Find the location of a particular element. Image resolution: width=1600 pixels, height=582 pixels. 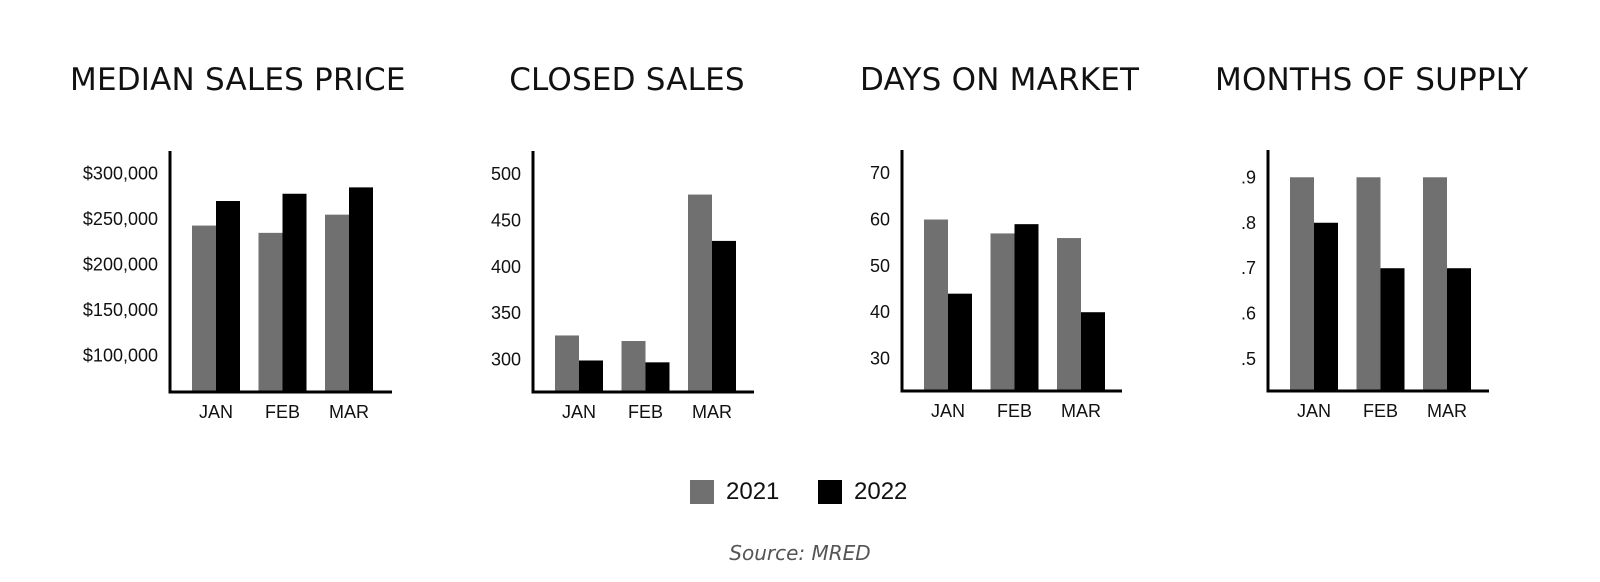

y-tick-label: 450 is located at coordinates (506, 221).